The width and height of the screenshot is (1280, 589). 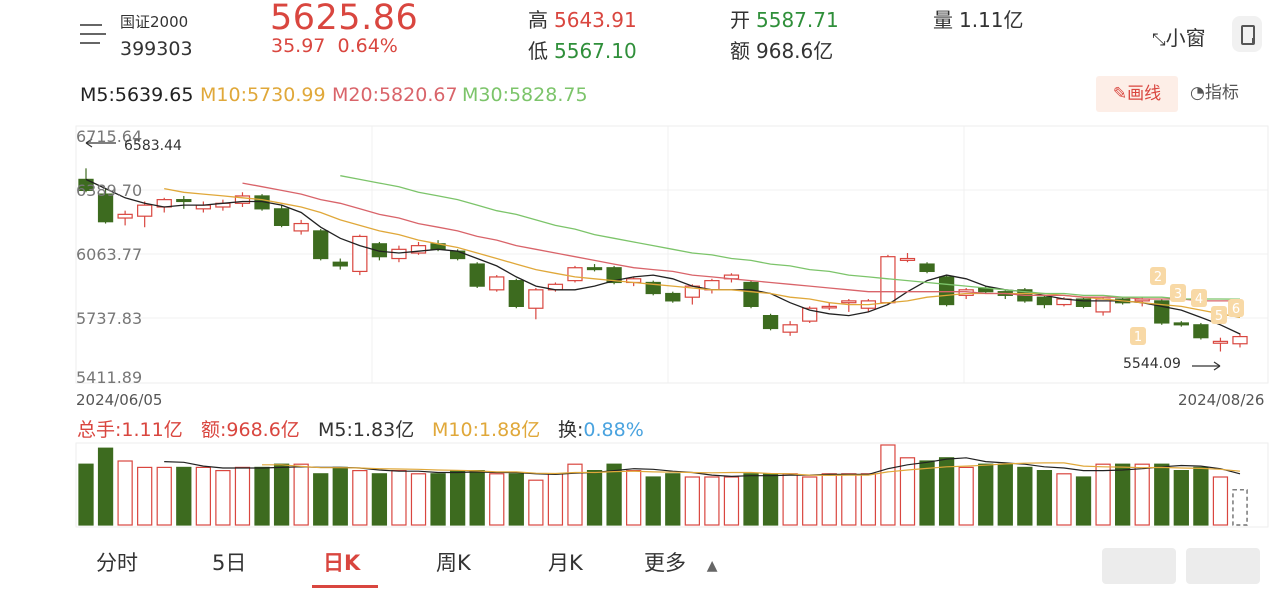 What do you see at coordinates (229, 563) in the screenshot?
I see `tab-5day: 5日` at bounding box center [229, 563].